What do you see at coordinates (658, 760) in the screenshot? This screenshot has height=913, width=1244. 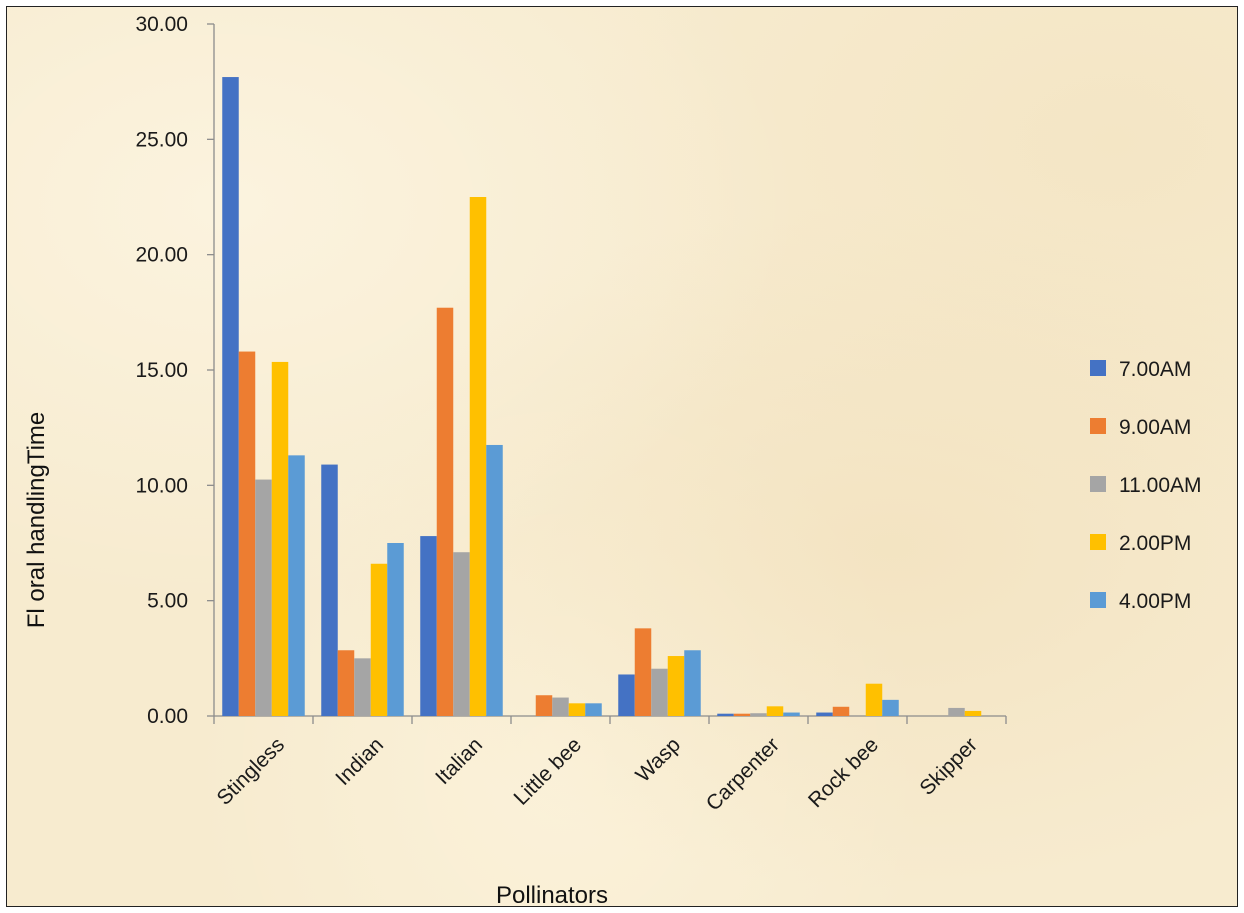 I see `x-tick-label: Wasp` at bounding box center [658, 760].